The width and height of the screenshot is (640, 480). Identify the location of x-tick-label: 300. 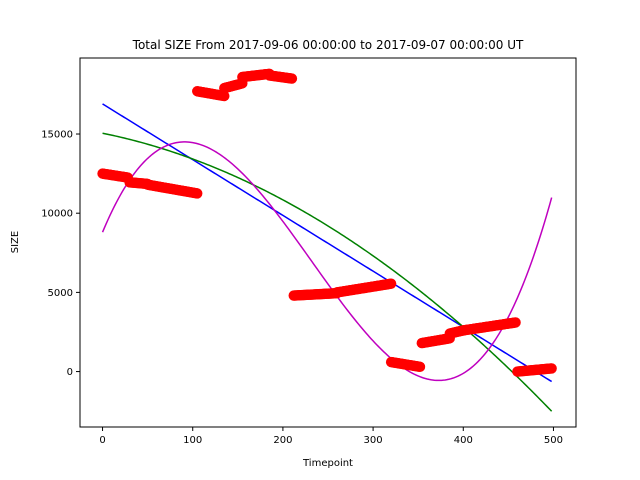
(373, 440).